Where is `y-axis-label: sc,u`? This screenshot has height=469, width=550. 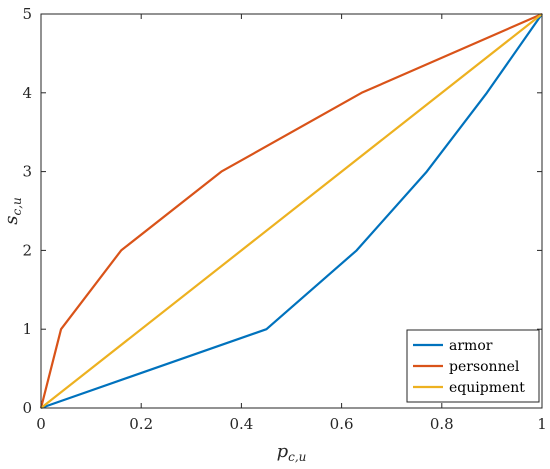 y-axis-label: sc,u is located at coordinates (12, 211).